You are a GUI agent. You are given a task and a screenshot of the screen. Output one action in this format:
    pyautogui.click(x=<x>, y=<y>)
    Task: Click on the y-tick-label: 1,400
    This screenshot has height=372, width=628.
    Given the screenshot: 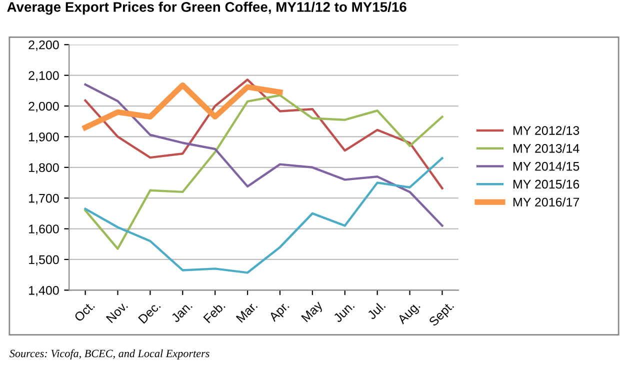 What is the action you would take?
    pyautogui.click(x=44, y=291)
    